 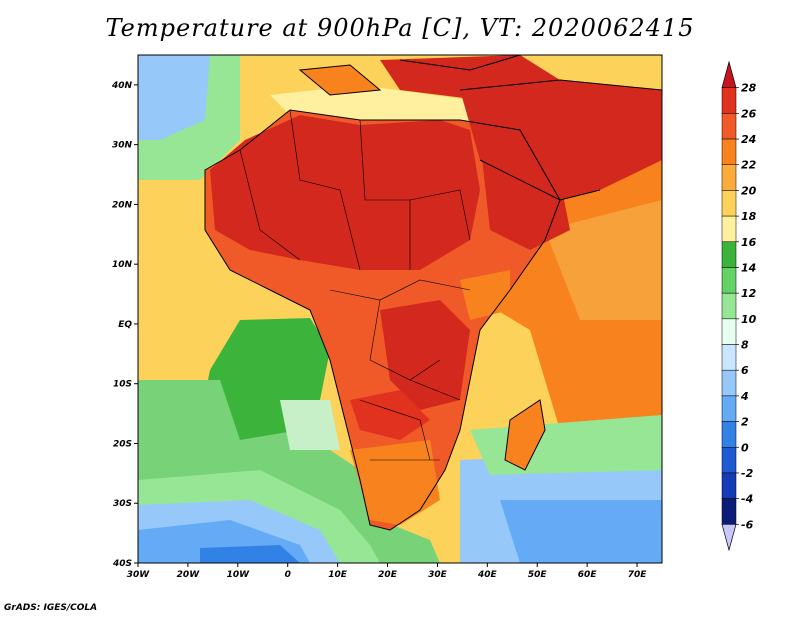 I want to click on colorbar-label: 6, so click(x=745, y=370).